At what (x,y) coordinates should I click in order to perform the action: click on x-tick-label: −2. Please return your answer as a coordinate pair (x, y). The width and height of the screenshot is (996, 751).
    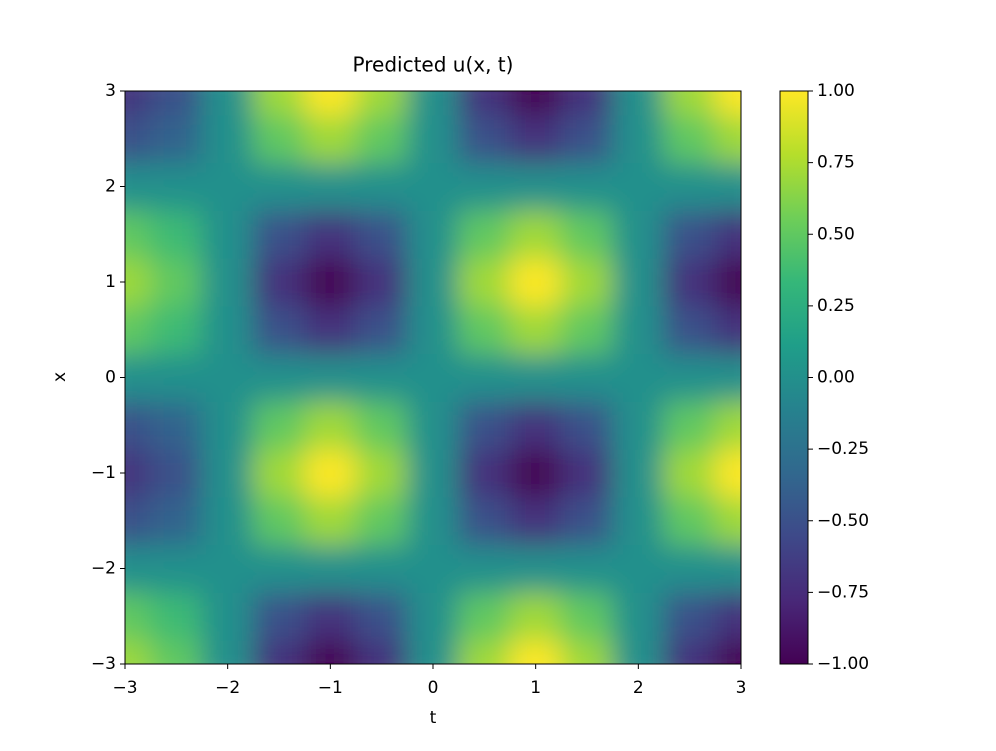
    Looking at the image, I should click on (227, 688).